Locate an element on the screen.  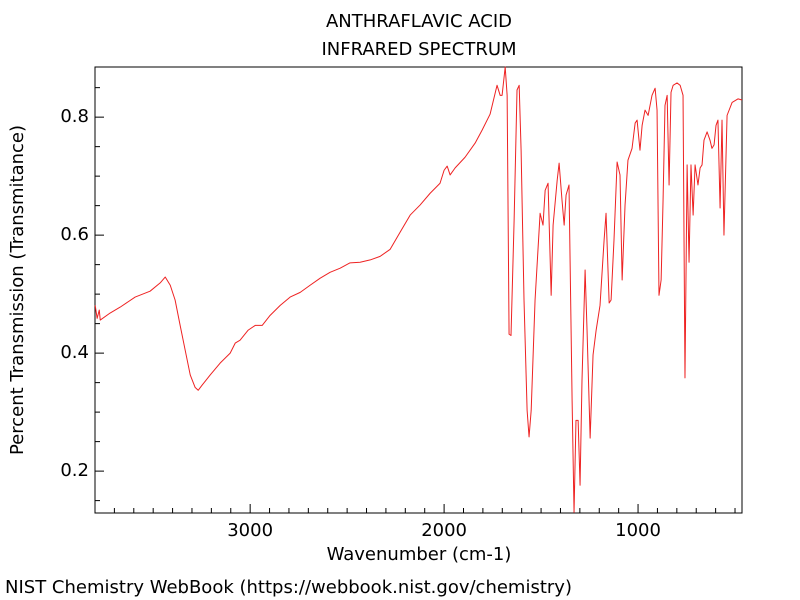
y-tick-label: 0.4 is located at coordinates (74, 352).